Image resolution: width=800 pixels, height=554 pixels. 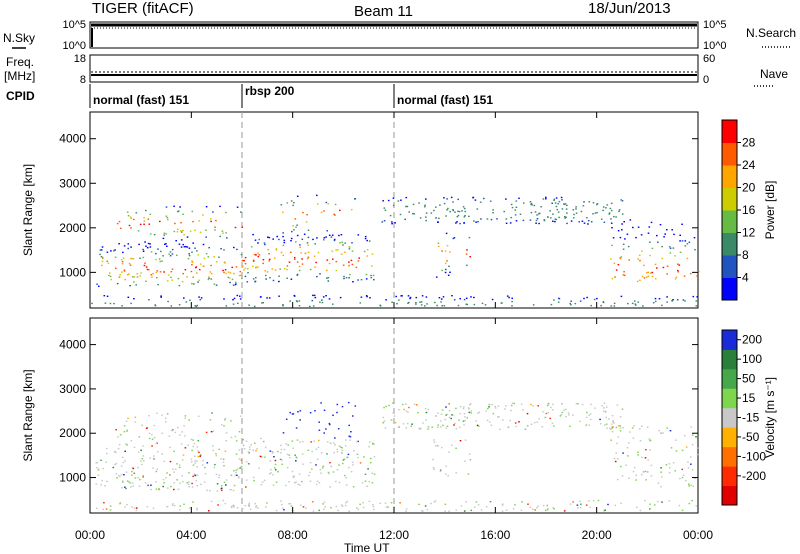 What do you see at coordinates (143, 8) in the screenshot?
I see `radar-title: TIGER (fitACF)` at bounding box center [143, 8].